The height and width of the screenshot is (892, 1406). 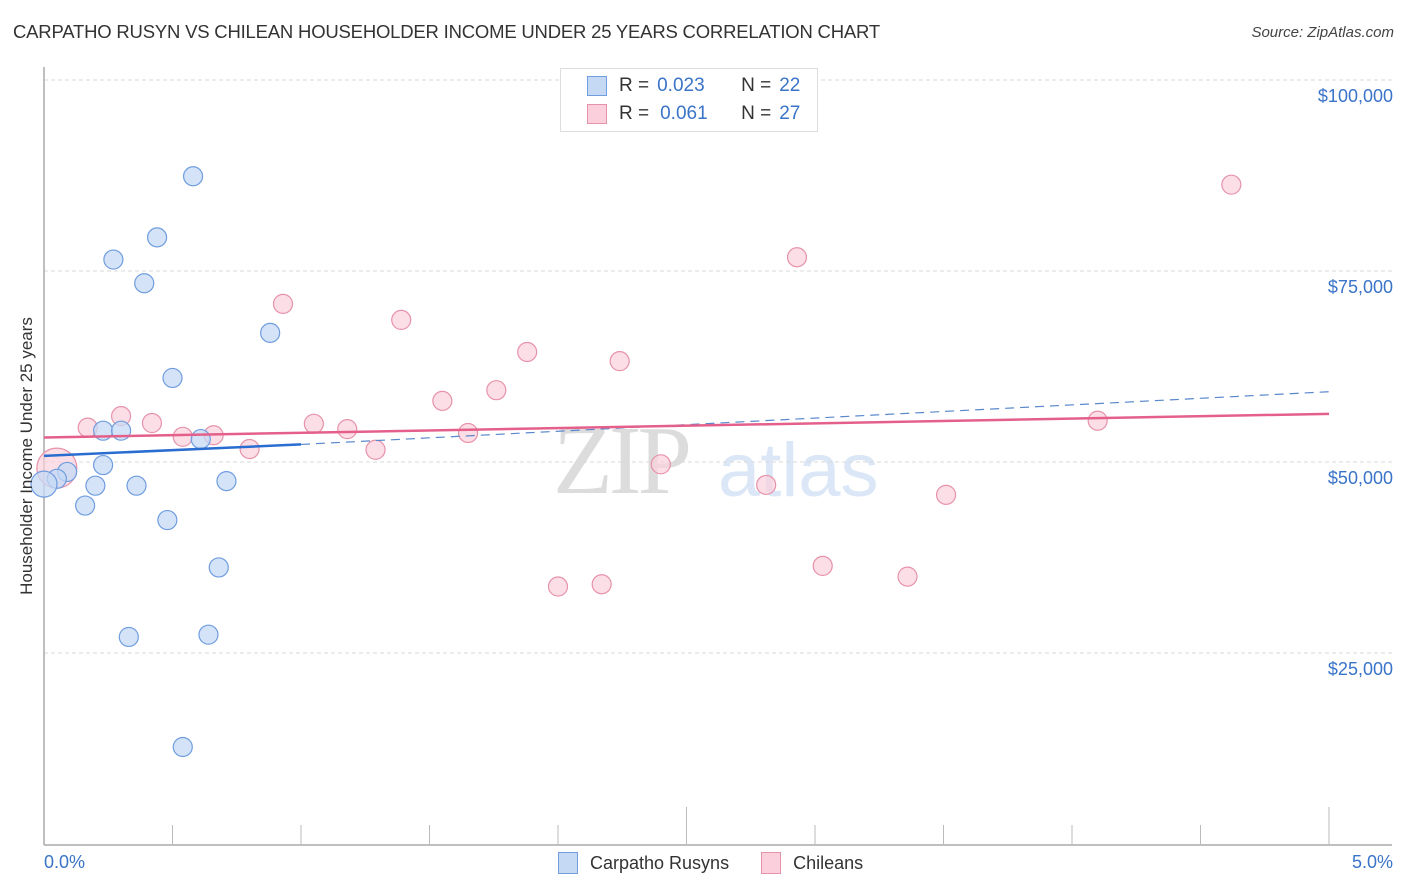 What do you see at coordinates (1360, 478) in the screenshot?
I see `y-tick-50000: $50,000` at bounding box center [1360, 478].